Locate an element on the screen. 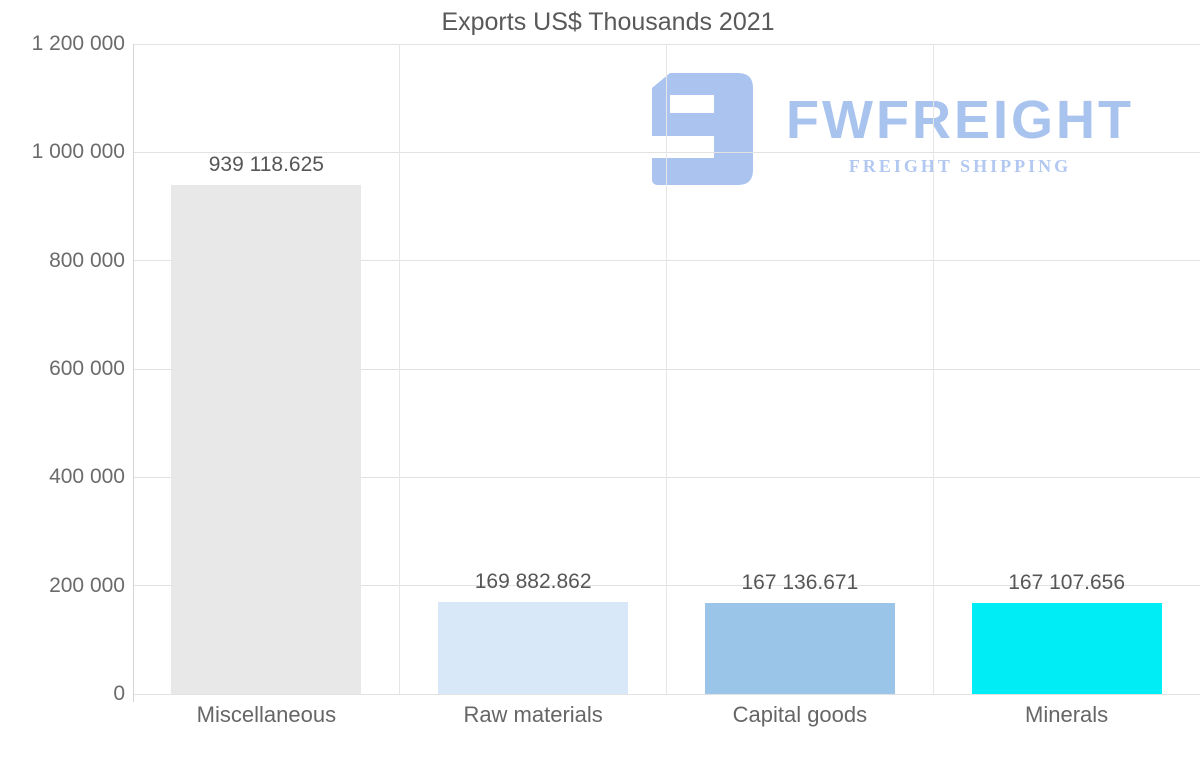  fwfreight-logo-icon is located at coordinates (702, 131).